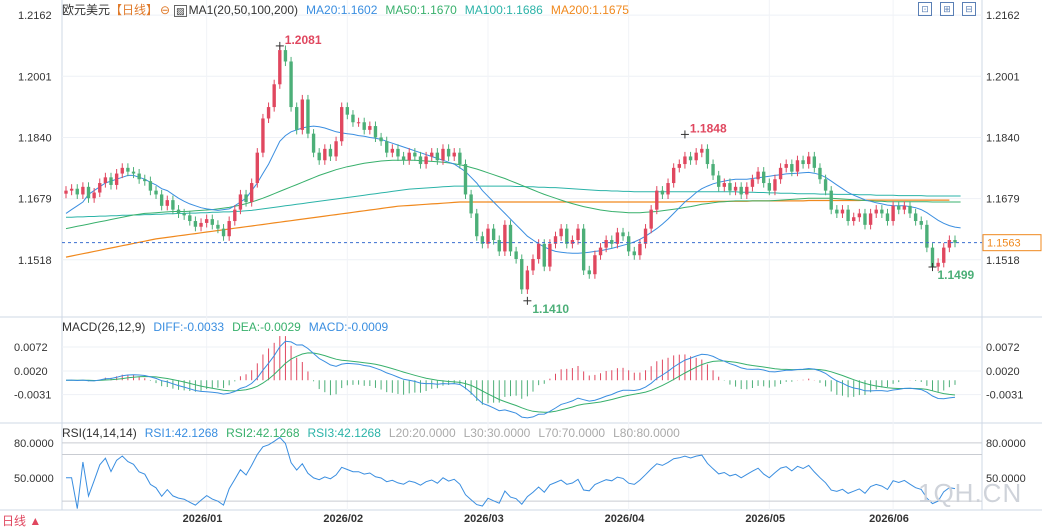 The height and width of the screenshot is (529, 1042). Describe the element at coordinates (765, 519) in the screenshot. I see `date-tick-4: 2026/05` at that location.